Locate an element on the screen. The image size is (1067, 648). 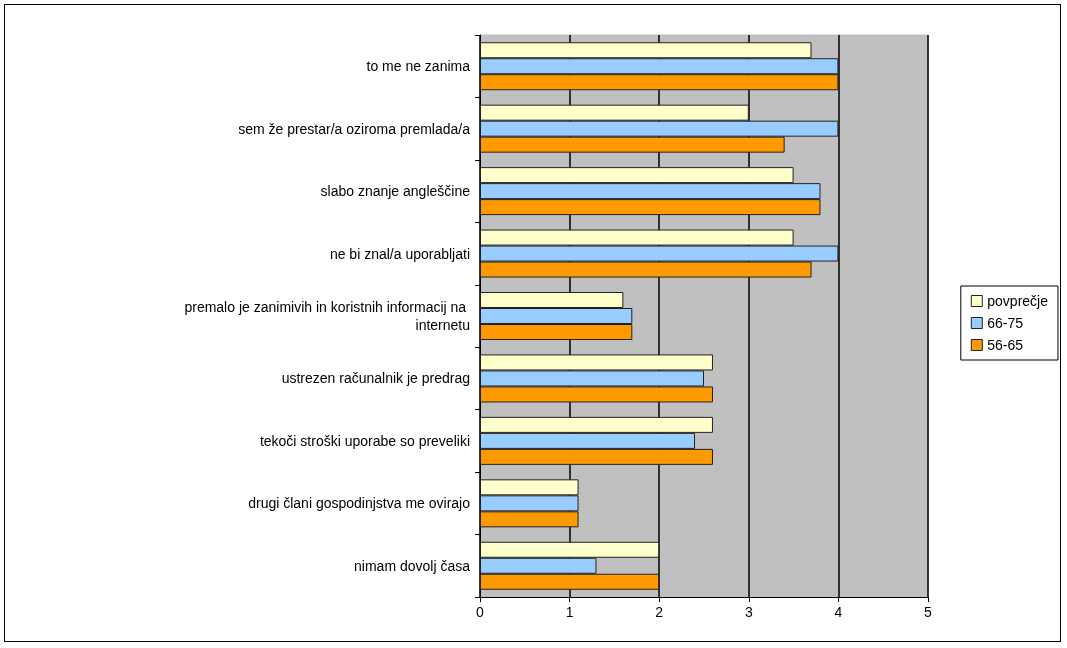
y-tick-label: slabo znanje angleščine is located at coordinates (395, 191).